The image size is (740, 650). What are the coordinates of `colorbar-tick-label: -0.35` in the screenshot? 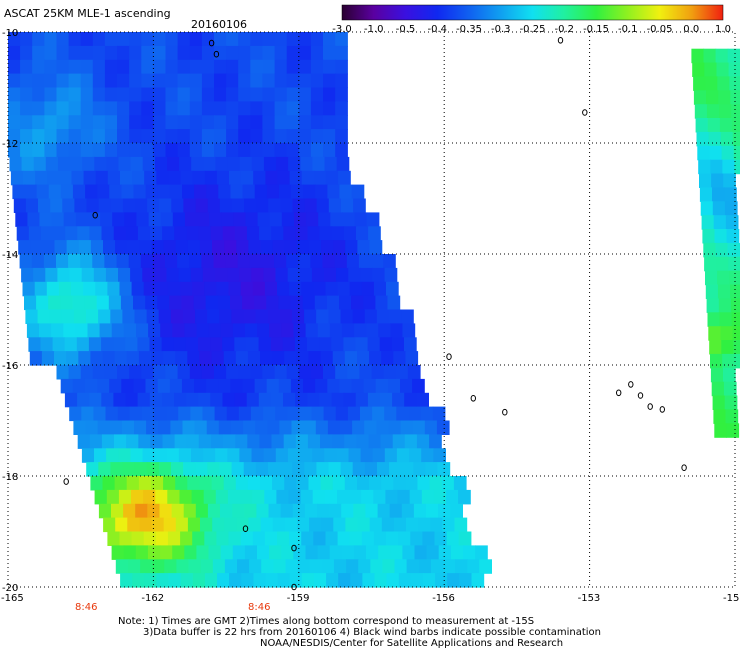 It's located at (469, 29).